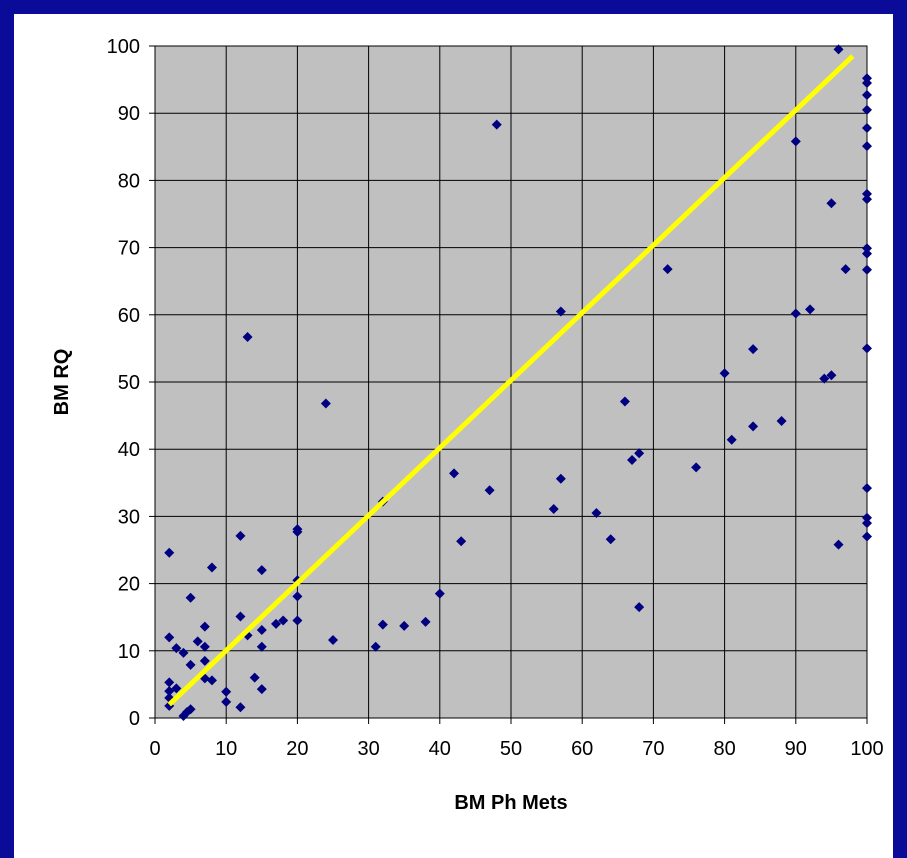 The height and width of the screenshot is (858, 907). What do you see at coordinates (368, 749) in the screenshot?
I see `x-tick-label: 30` at bounding box center [368, 749].